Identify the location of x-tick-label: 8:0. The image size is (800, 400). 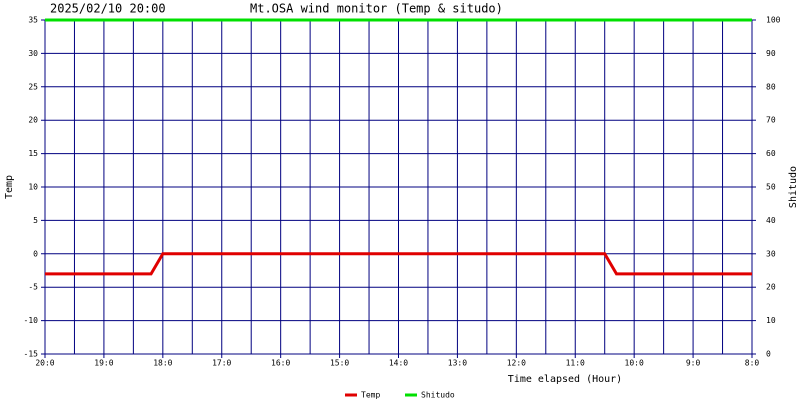
(752, 363).